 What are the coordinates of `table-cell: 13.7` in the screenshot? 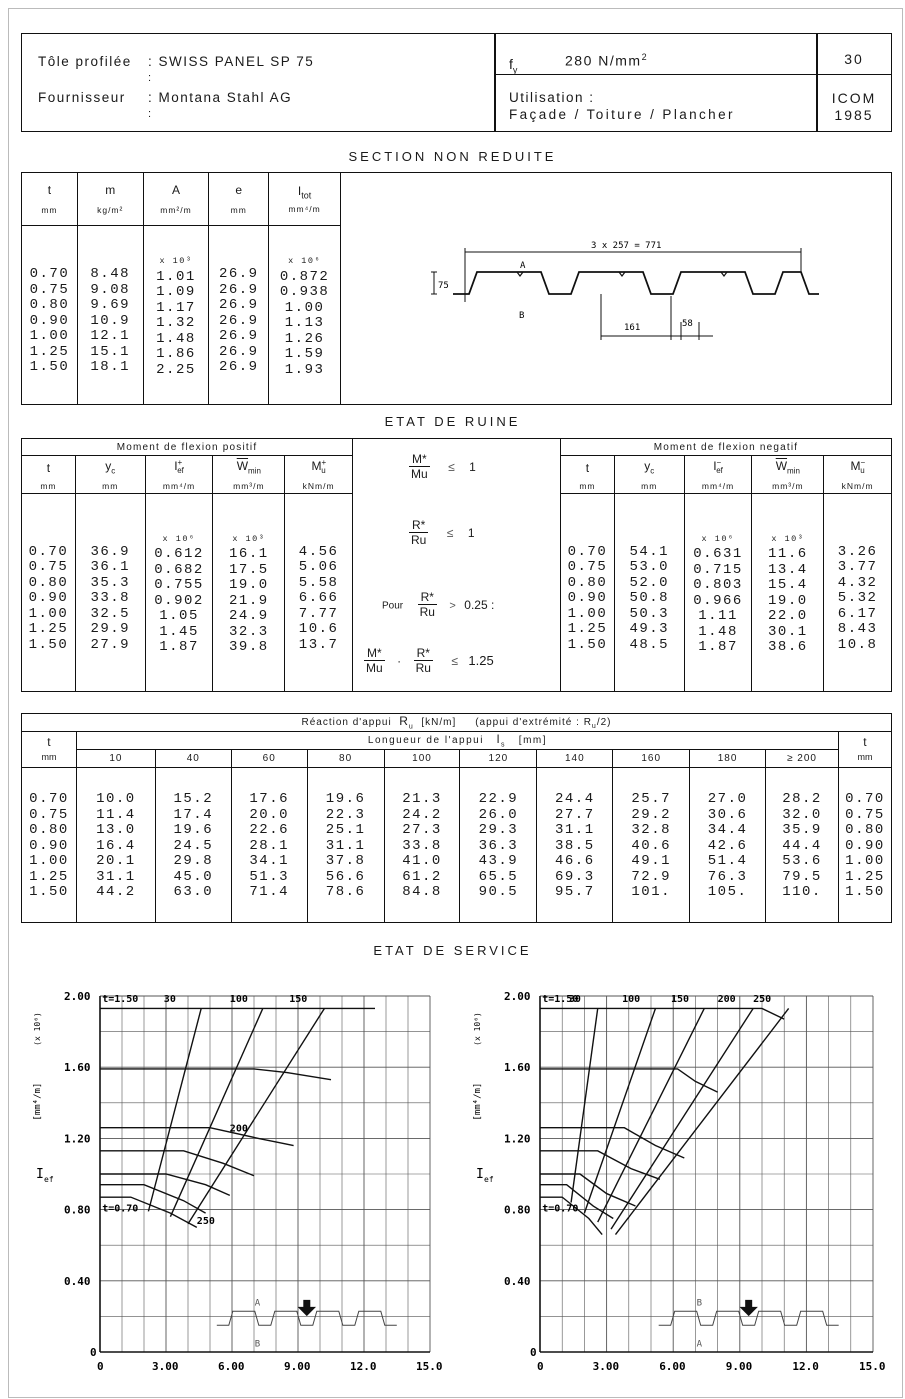 It's located at (318, 644).